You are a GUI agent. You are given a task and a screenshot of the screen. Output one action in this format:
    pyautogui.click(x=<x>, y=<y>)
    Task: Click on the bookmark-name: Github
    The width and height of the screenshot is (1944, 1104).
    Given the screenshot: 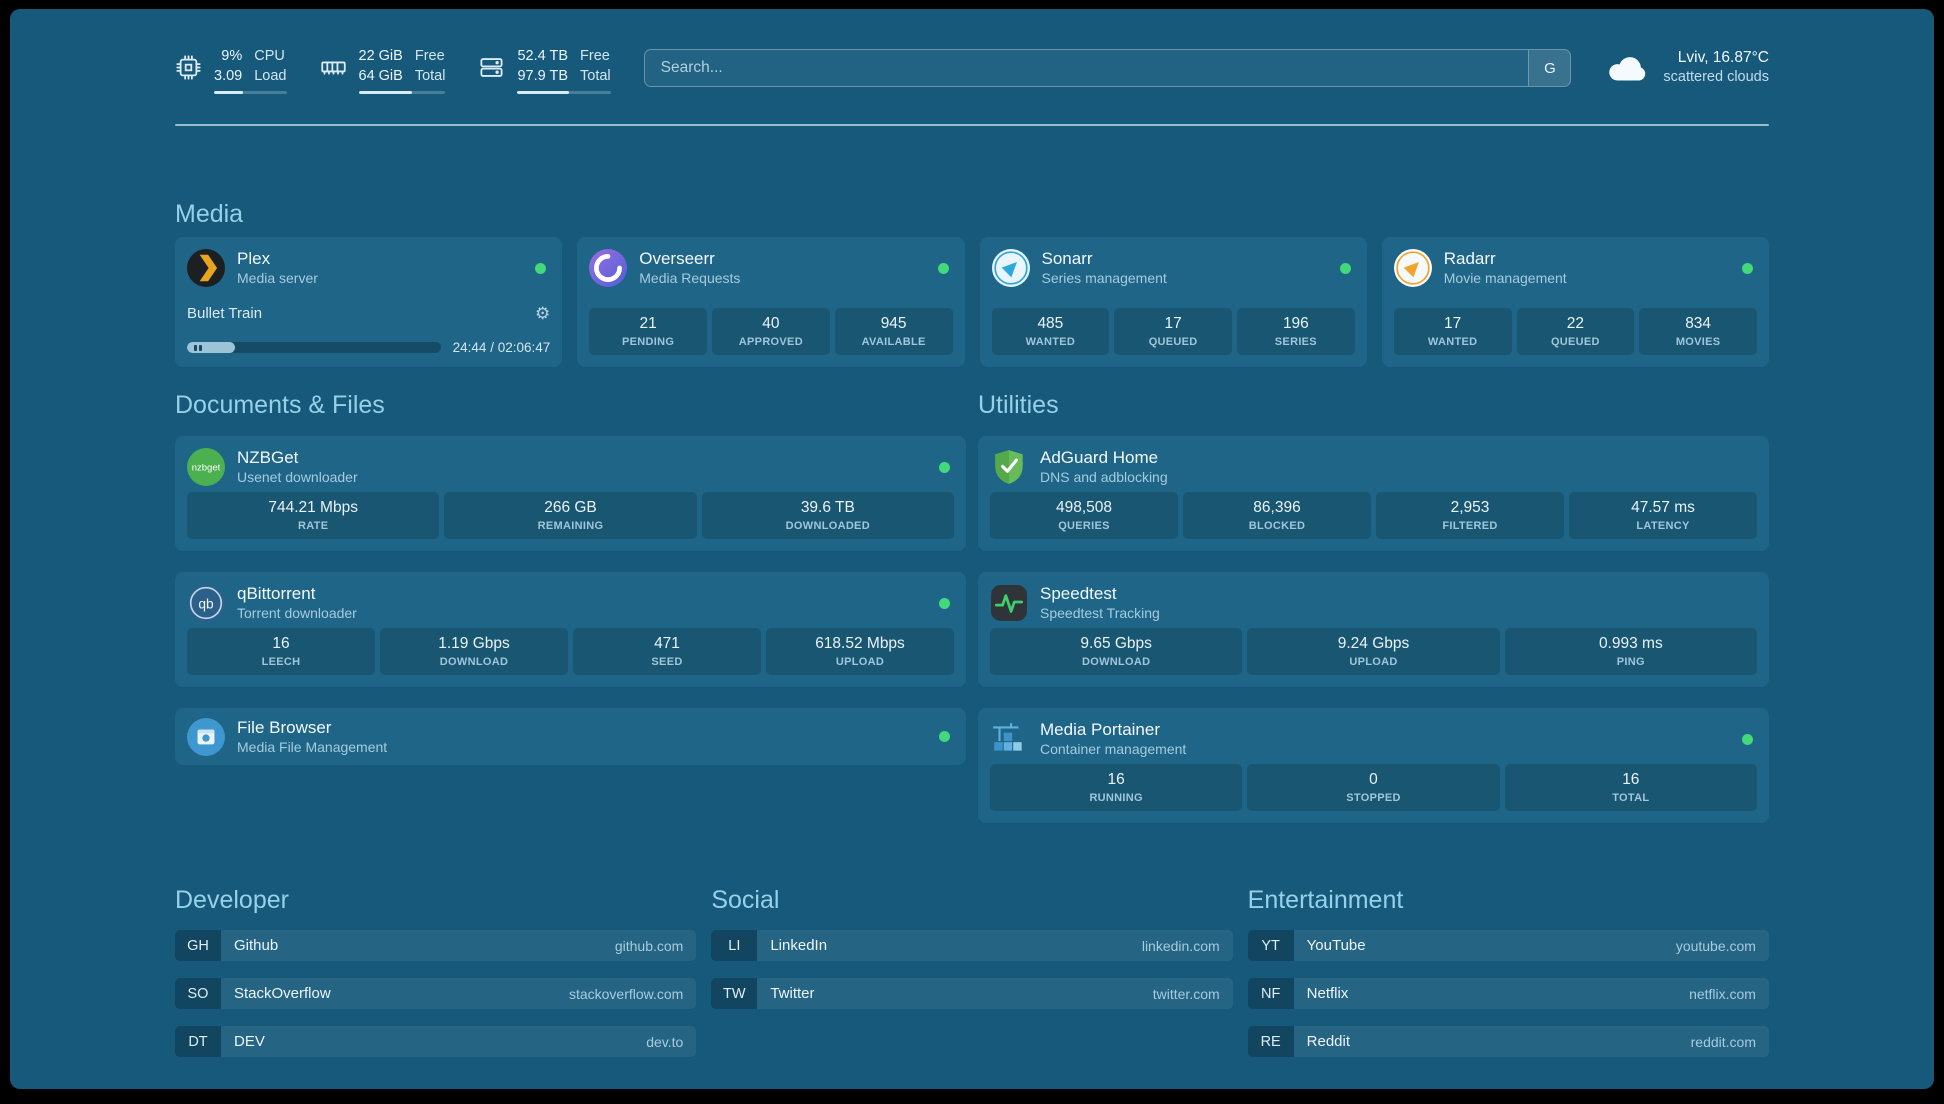 What is the action you would take?
    pyautogui.click(x=256, y=945)
    